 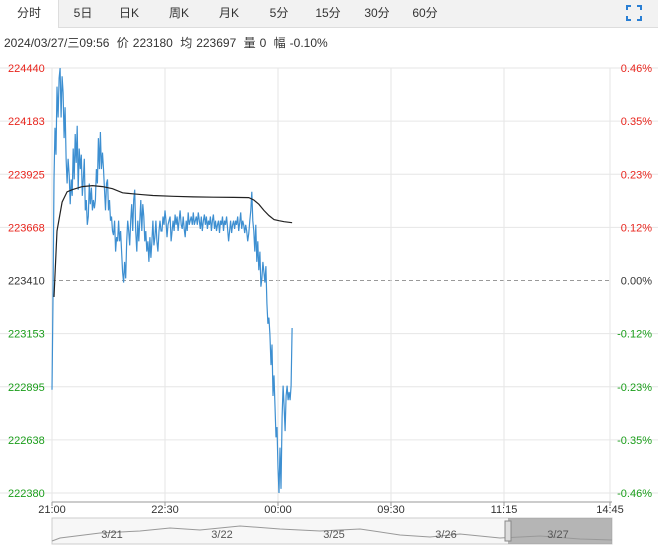 What do you see at coordinates (508, 531) in the screenshot?
I see `navigator-handle-left` at bounding box center [508, 531].